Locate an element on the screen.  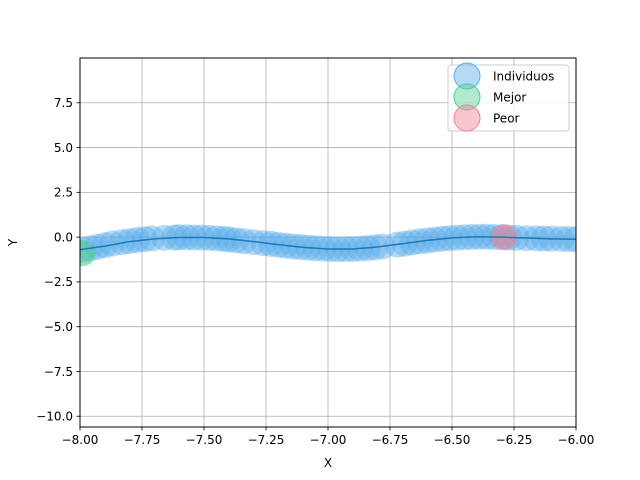
legend-marker-individuos is located at coordinates (467, 76).